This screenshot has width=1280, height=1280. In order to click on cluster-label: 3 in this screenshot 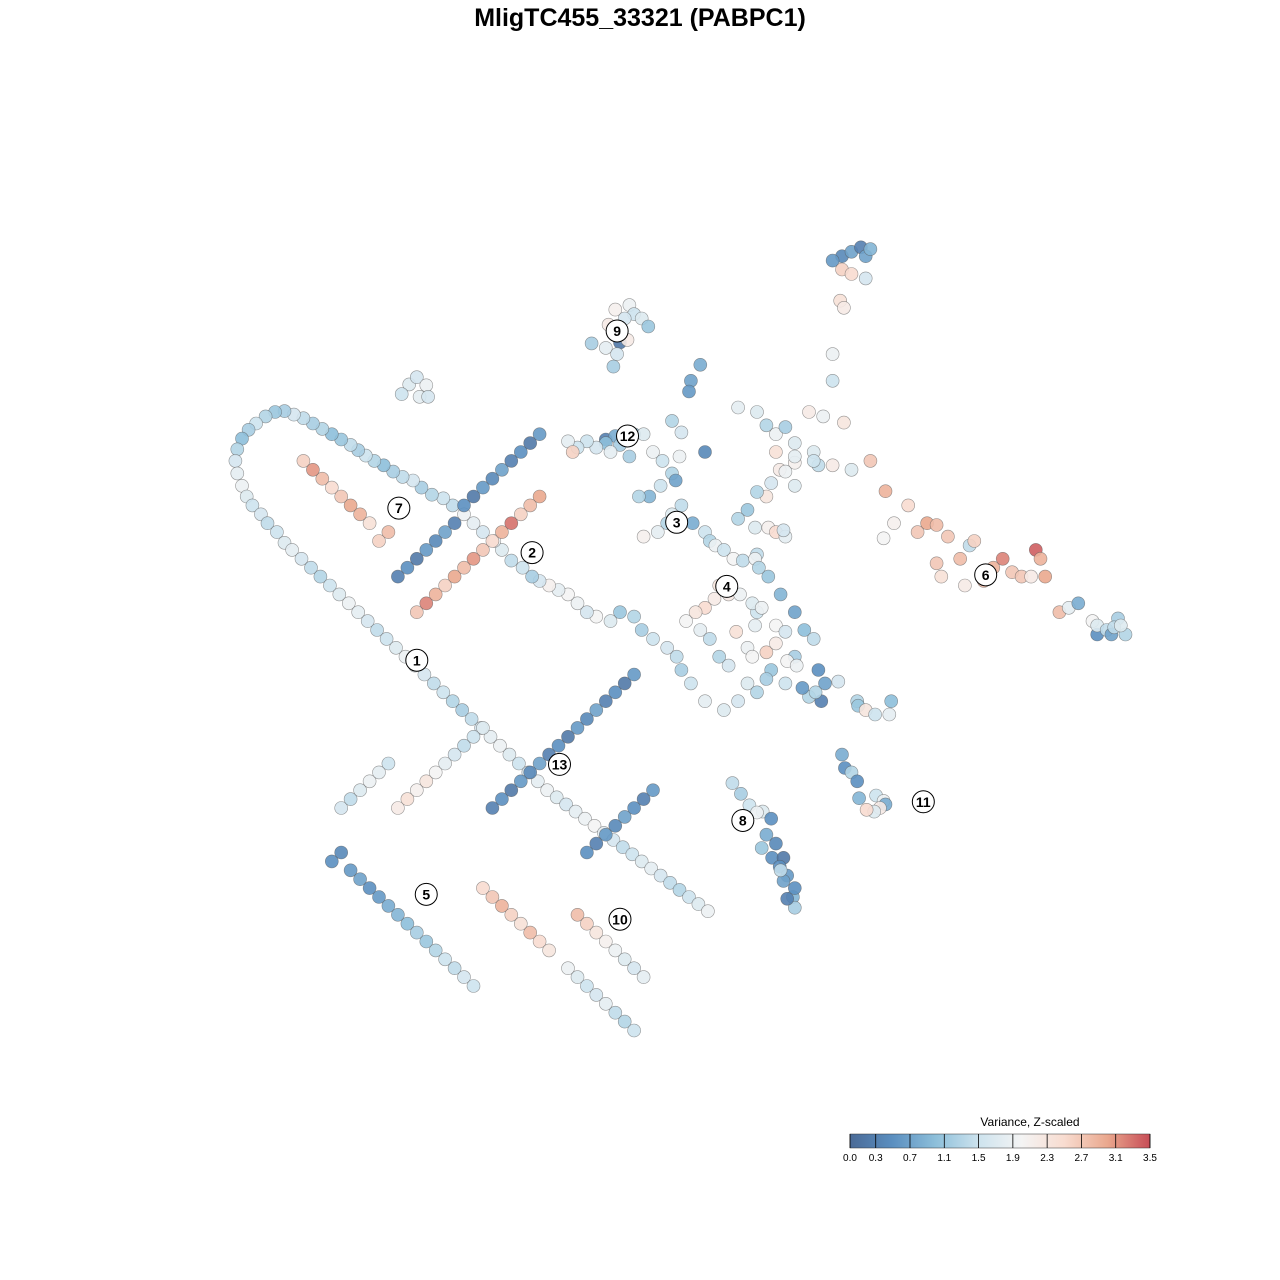, I will do `click(677, 522)`.